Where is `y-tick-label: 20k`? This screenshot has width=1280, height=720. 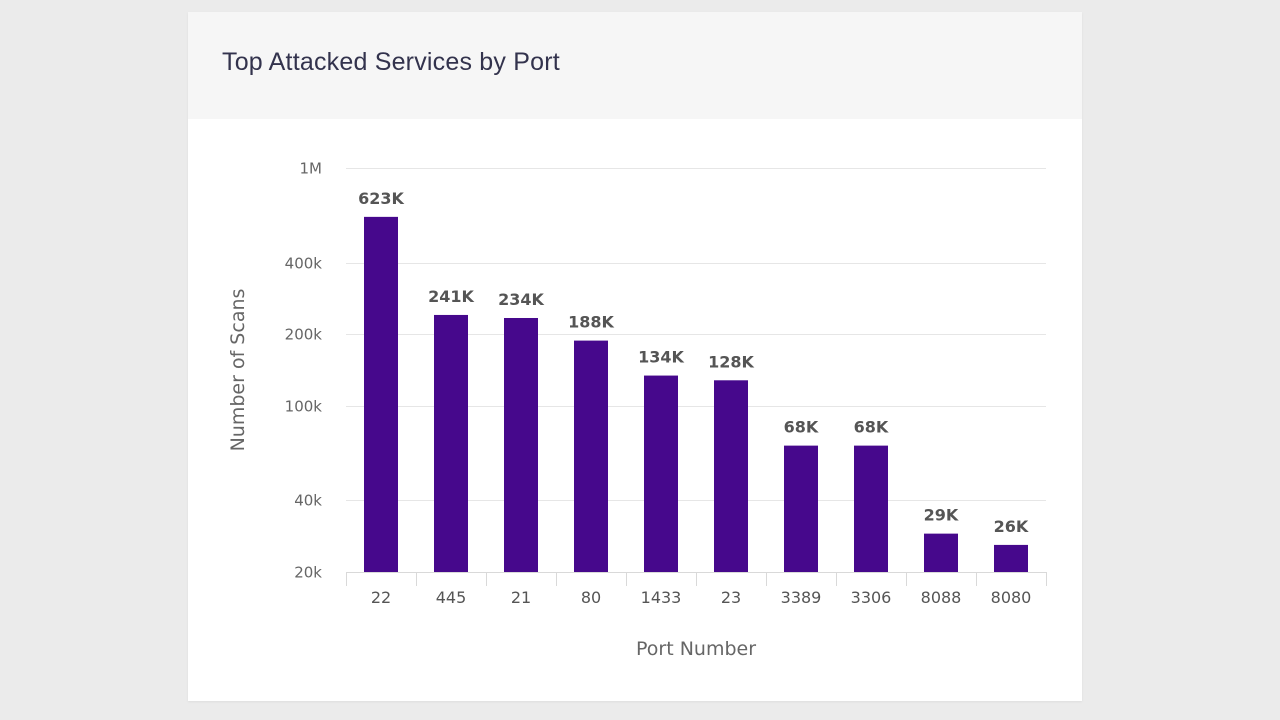 y-tick-label: 20k is located at coordinates (308, 573).